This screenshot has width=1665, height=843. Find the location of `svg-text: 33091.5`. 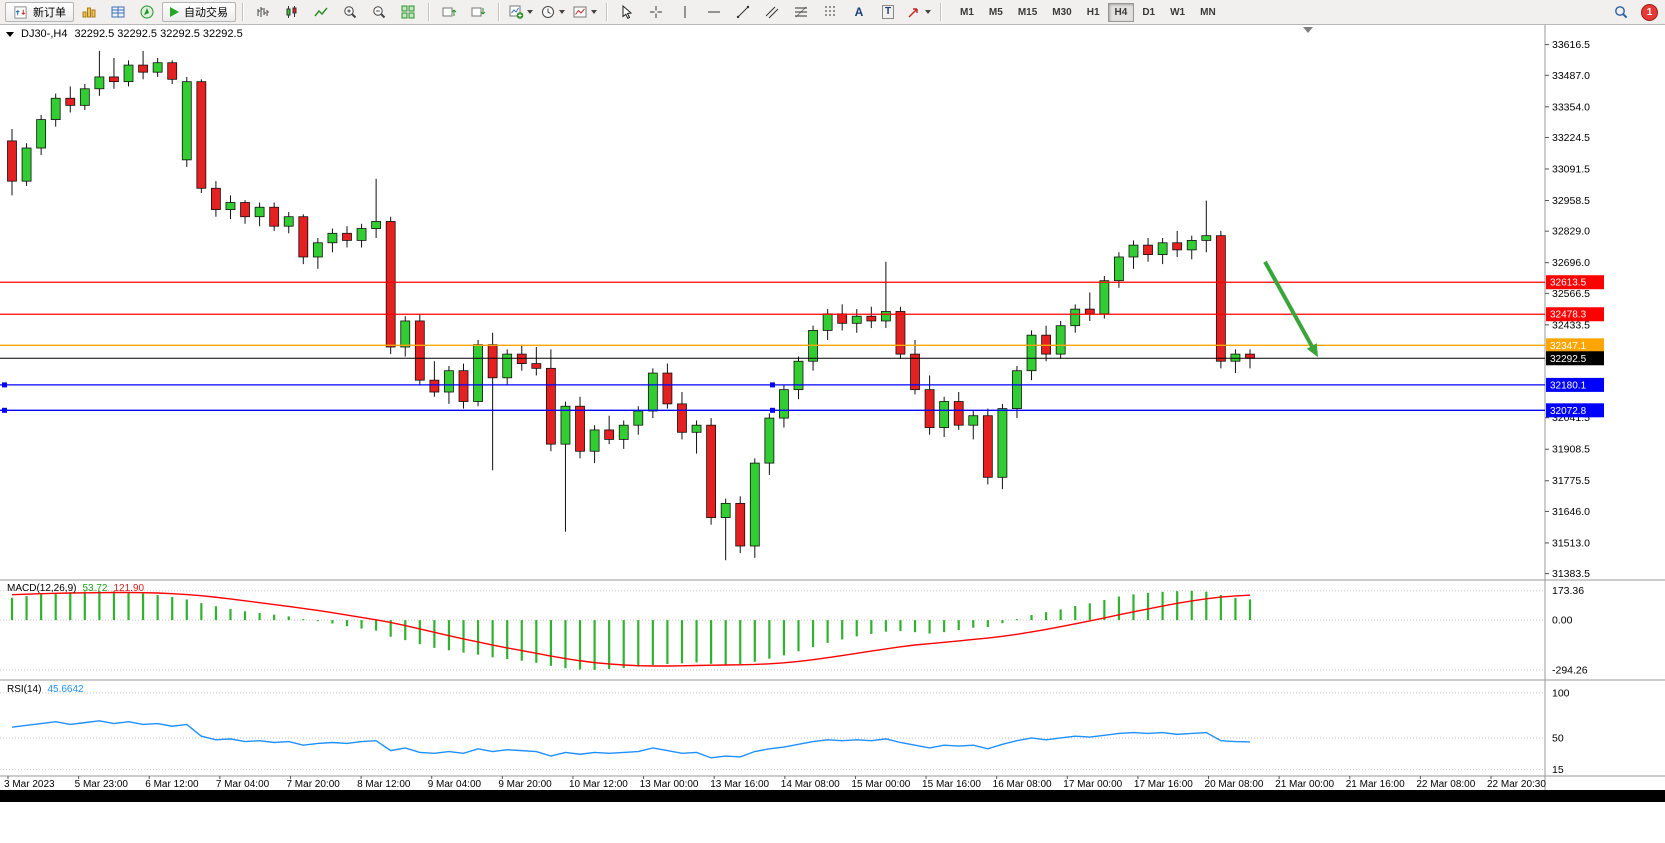

svg-text: 33091.5 is located at coordinates (1571, 169).